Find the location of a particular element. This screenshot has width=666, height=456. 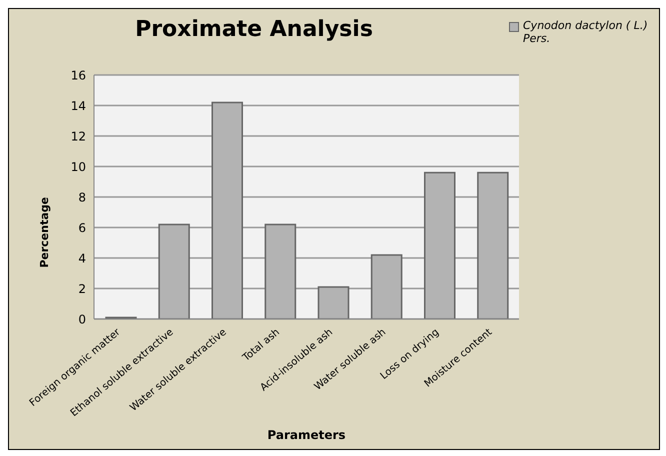

y-tick-label: 6 is located at coordinates (82, 227).